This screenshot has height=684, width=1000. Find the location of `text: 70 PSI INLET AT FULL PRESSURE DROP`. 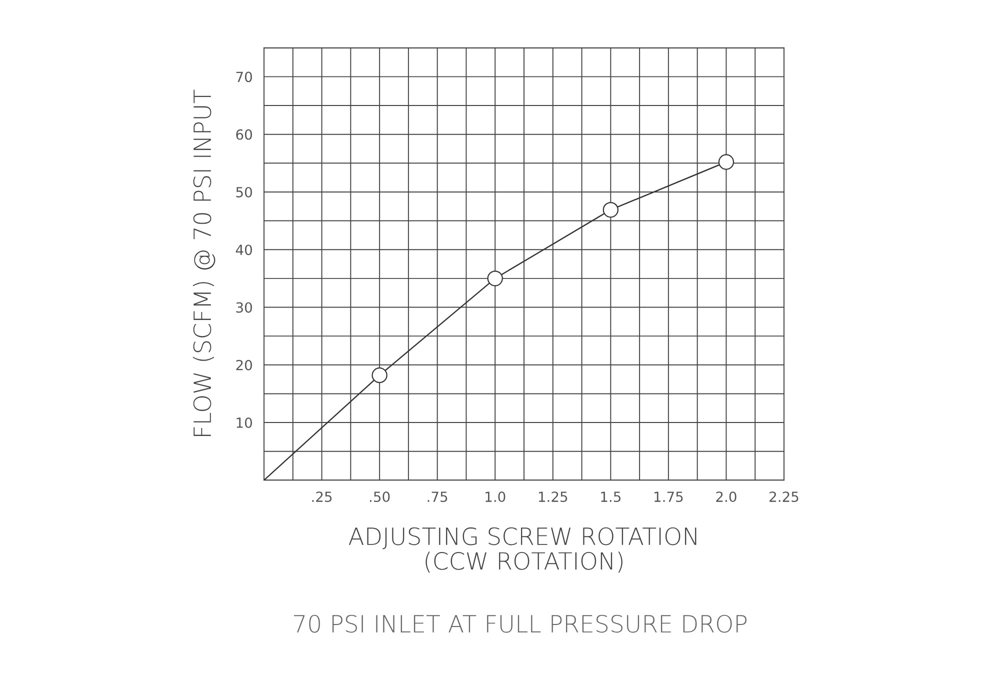

text: 70 PSI INLET AT FULL PRESSURE DROP is located at coordinates (520, 623).